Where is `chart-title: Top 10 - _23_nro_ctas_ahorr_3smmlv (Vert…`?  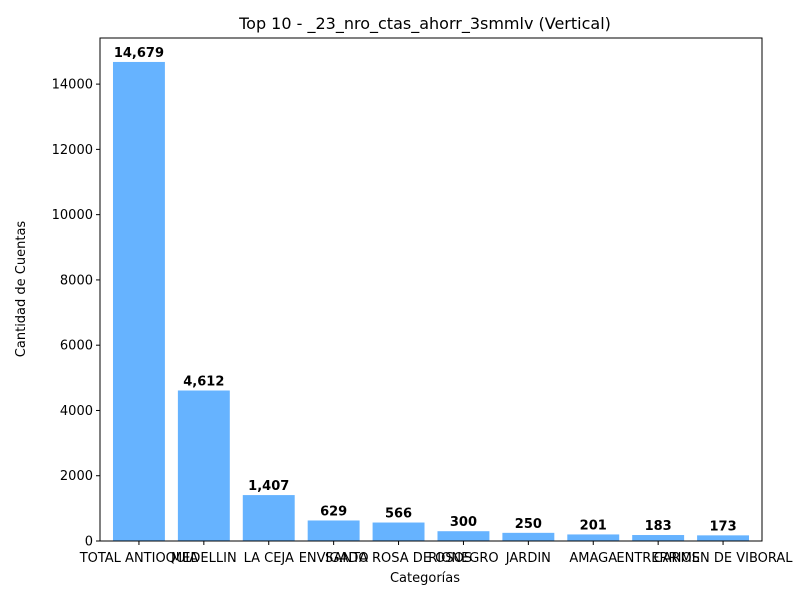 chart-title: Top 10 - _23_nro_ctas_ahorr_3smmlv (Vert… is located at coordinates (424, 24).